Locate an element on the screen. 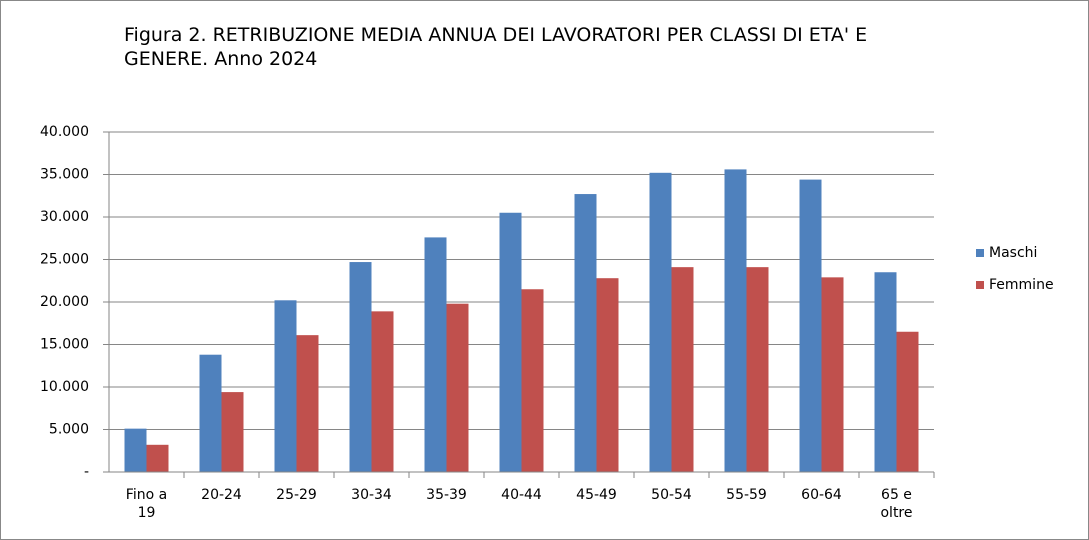  x-tick-label: 20-24 is located at coordinates (221, 495).